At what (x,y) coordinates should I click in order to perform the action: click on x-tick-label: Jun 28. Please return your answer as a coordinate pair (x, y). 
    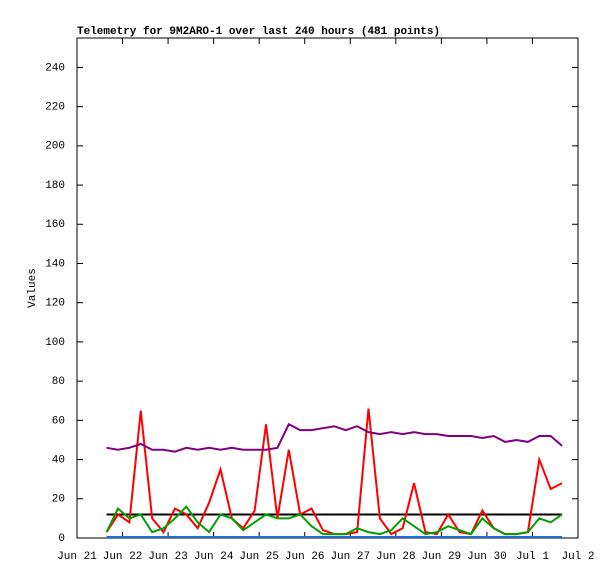
    Looking at the image, I should click on (396, 557).